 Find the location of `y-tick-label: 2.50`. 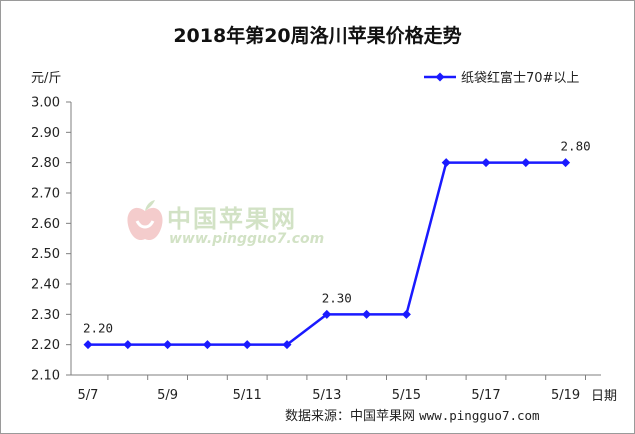

y-tick-label: 2.50 is located at coordinates (45, 254).